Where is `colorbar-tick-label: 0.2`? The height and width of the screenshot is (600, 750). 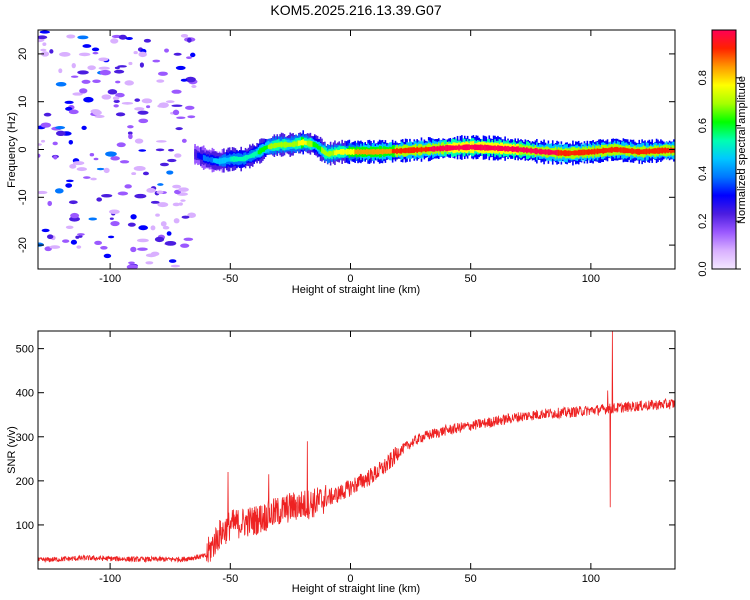
colorbar-tick-label: 0.2 is located at coordinates (703, 221).